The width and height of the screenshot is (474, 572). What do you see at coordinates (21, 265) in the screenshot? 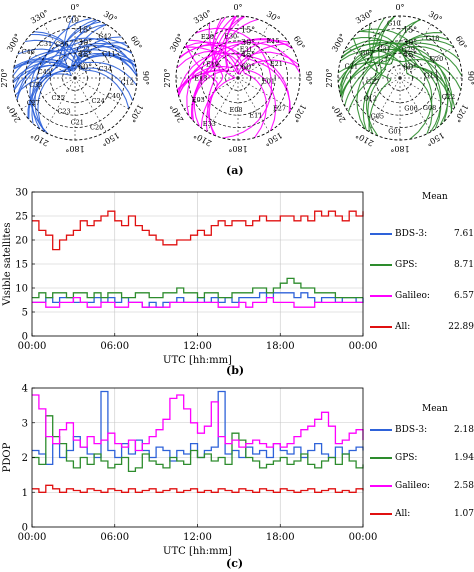
I see `y-tick-label: 15` at bounding box center [21, 265].